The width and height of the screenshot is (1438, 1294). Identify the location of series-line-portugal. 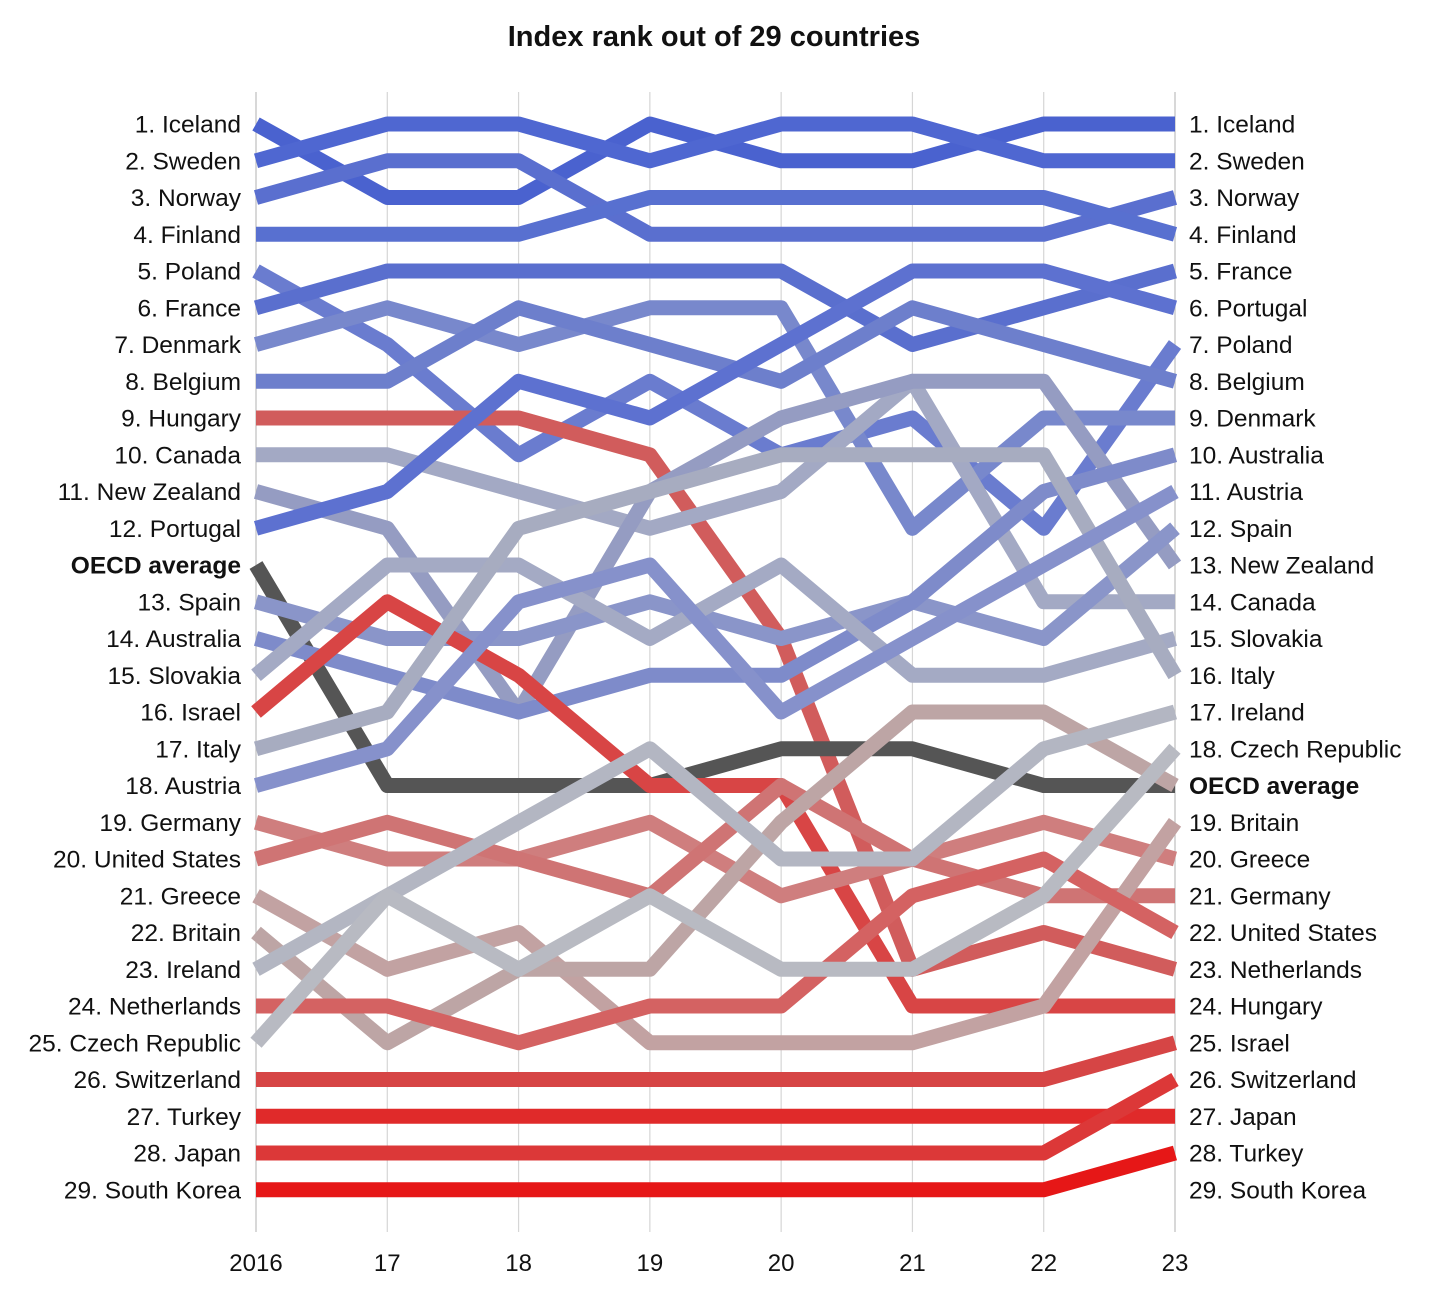
(715, 399).